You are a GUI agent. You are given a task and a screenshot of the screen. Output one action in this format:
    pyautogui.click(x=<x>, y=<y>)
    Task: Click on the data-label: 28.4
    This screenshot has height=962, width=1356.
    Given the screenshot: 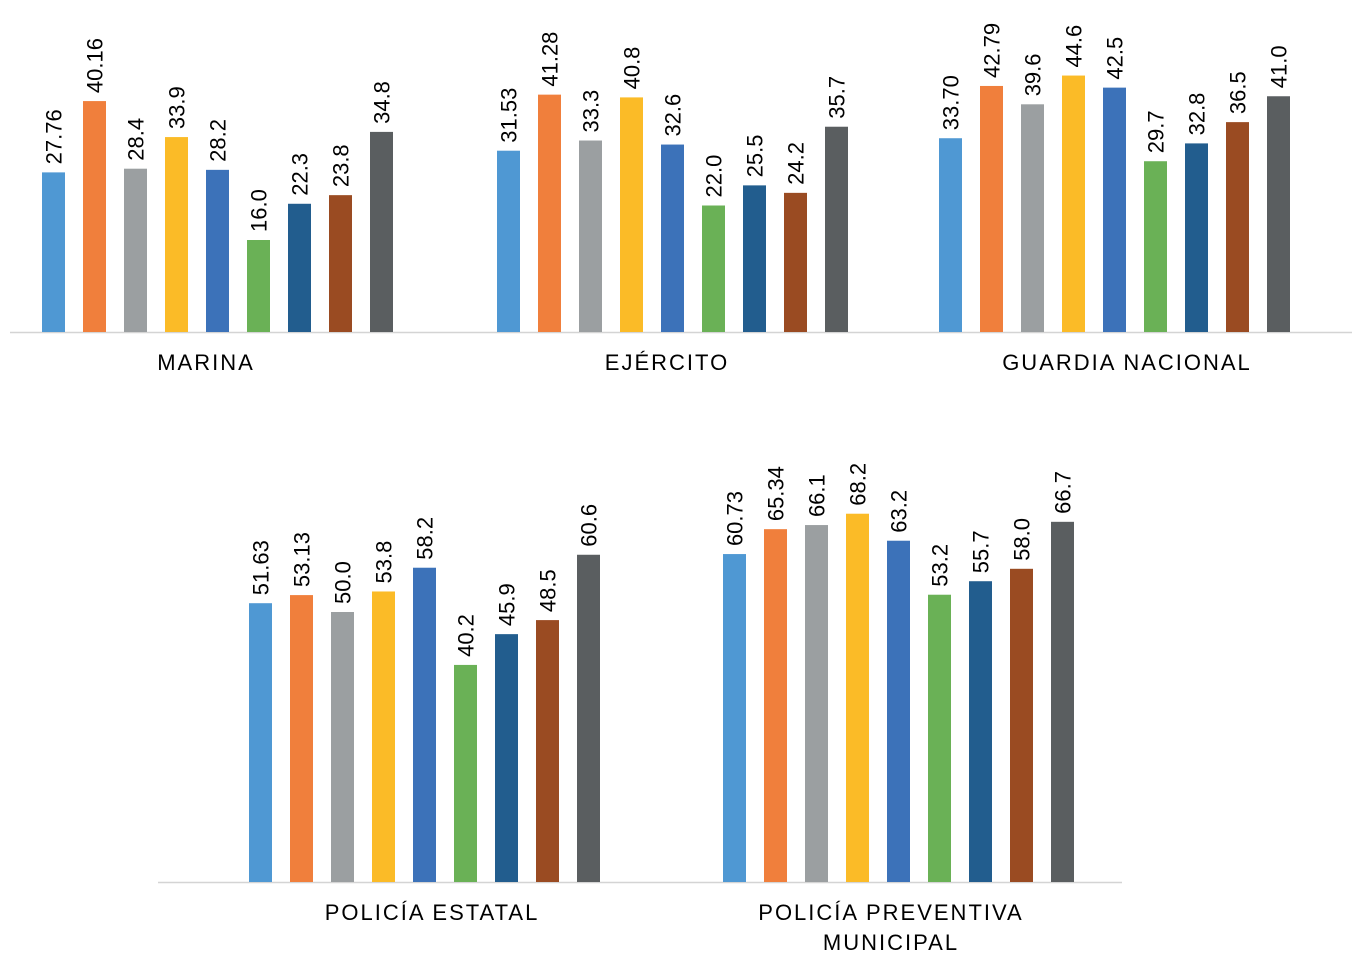 What is the action you would take?
    pyautogui.click(x=136, y=139)
    